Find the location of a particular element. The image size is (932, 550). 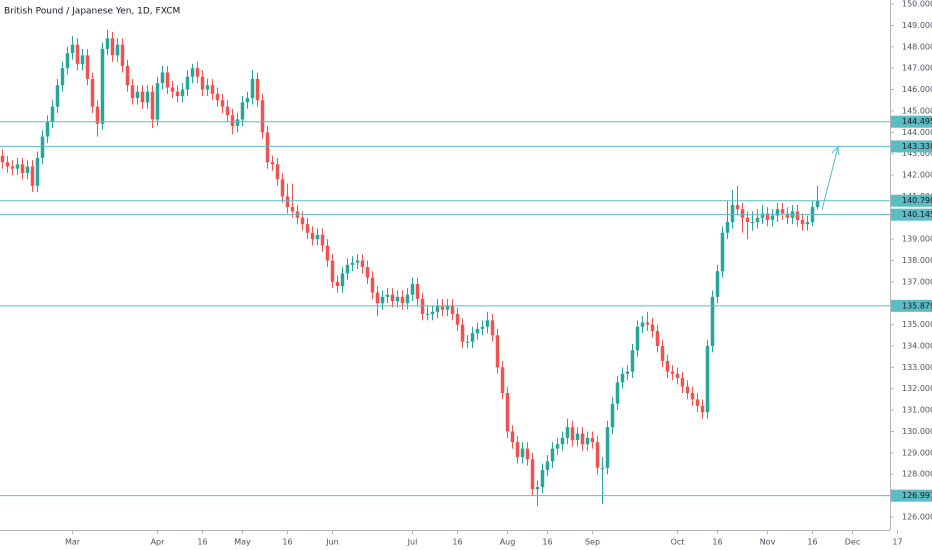

y-tick-label: 142.000 is located at coordinates (917, 175).